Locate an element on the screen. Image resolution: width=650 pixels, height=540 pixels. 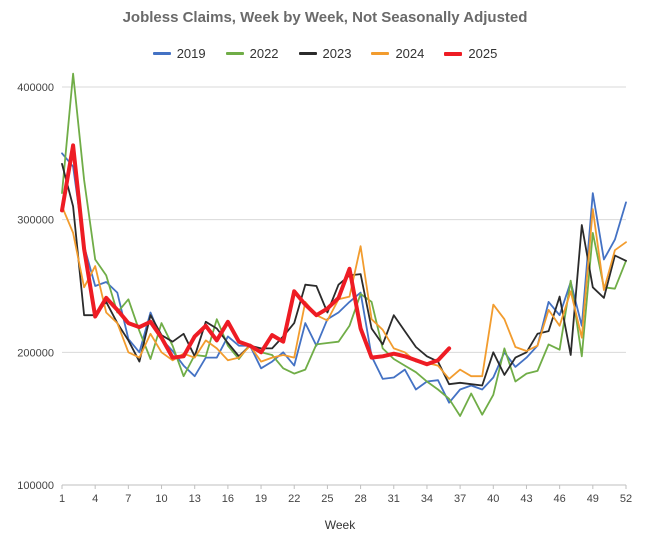
y-tick-label: 100000 is located at coordinates (35, 486).